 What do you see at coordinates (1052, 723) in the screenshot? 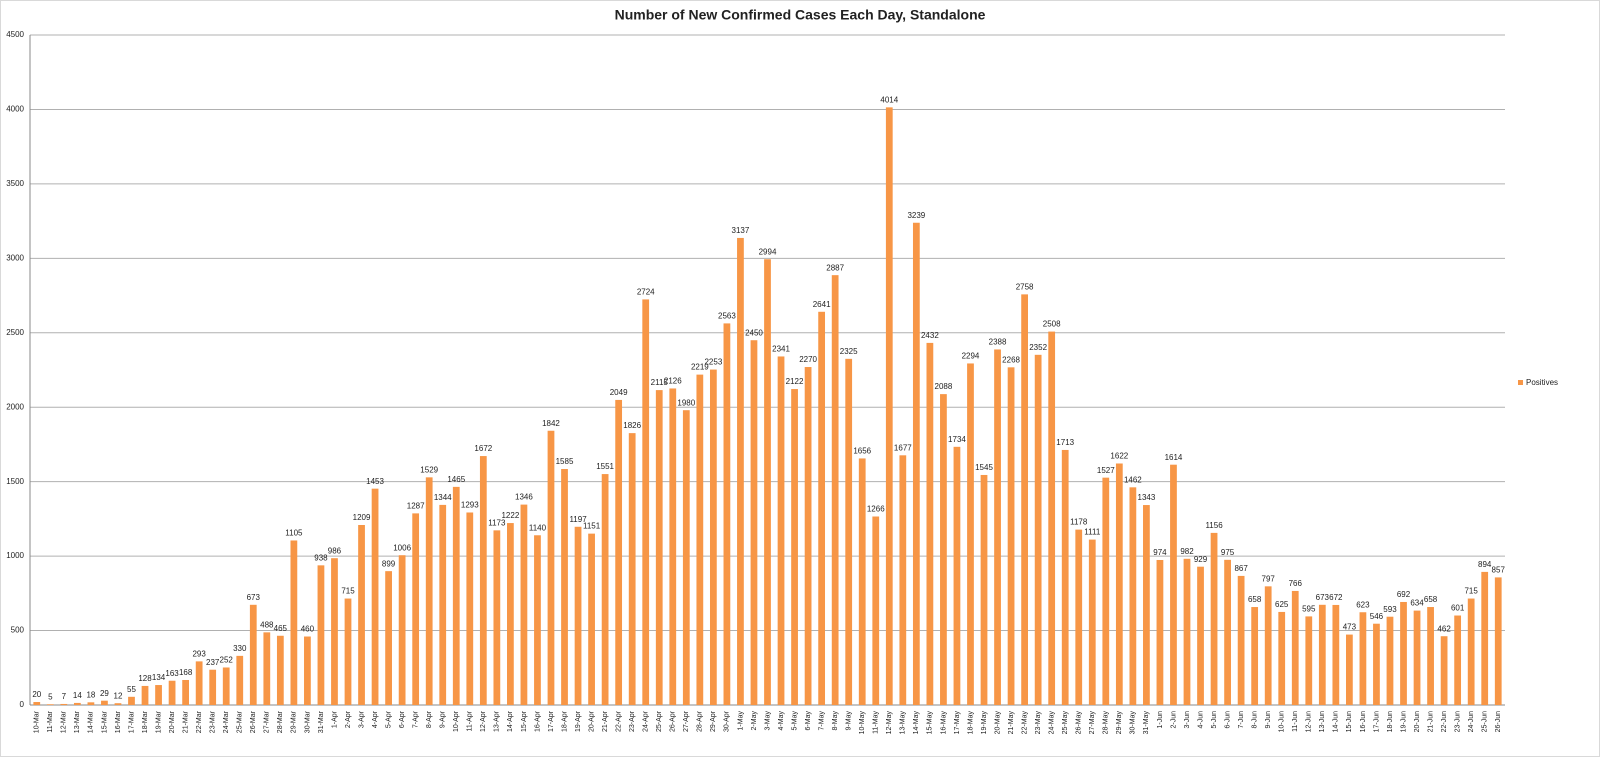
I see `x-tick-label: 24-May` at bounding box center [1052, 723].